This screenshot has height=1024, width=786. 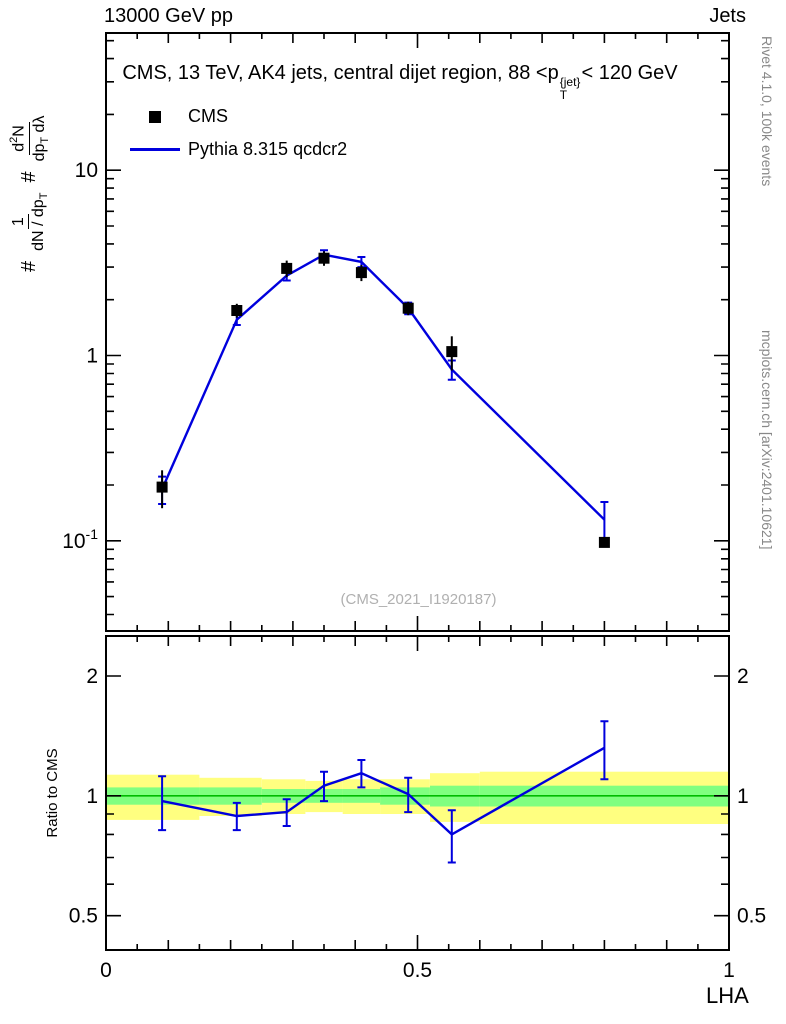 What do you see at coordinates (52, 793) in the screenshot?
I see `ratio-y-axis-label: Ratio to CMS` at bounding box center [52, 793].